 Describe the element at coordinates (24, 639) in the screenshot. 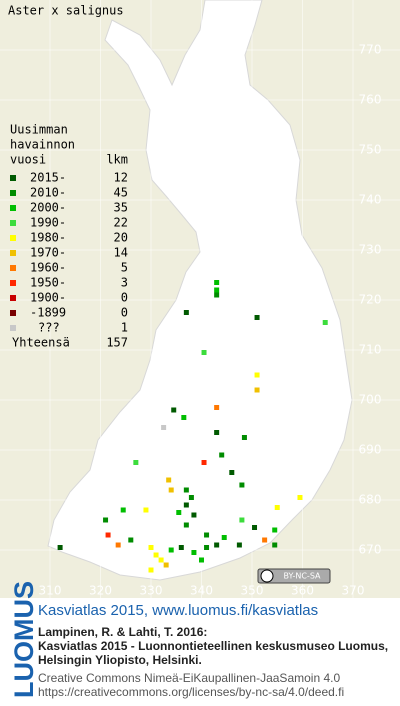

I see `brand: LUOMUS` at that location.